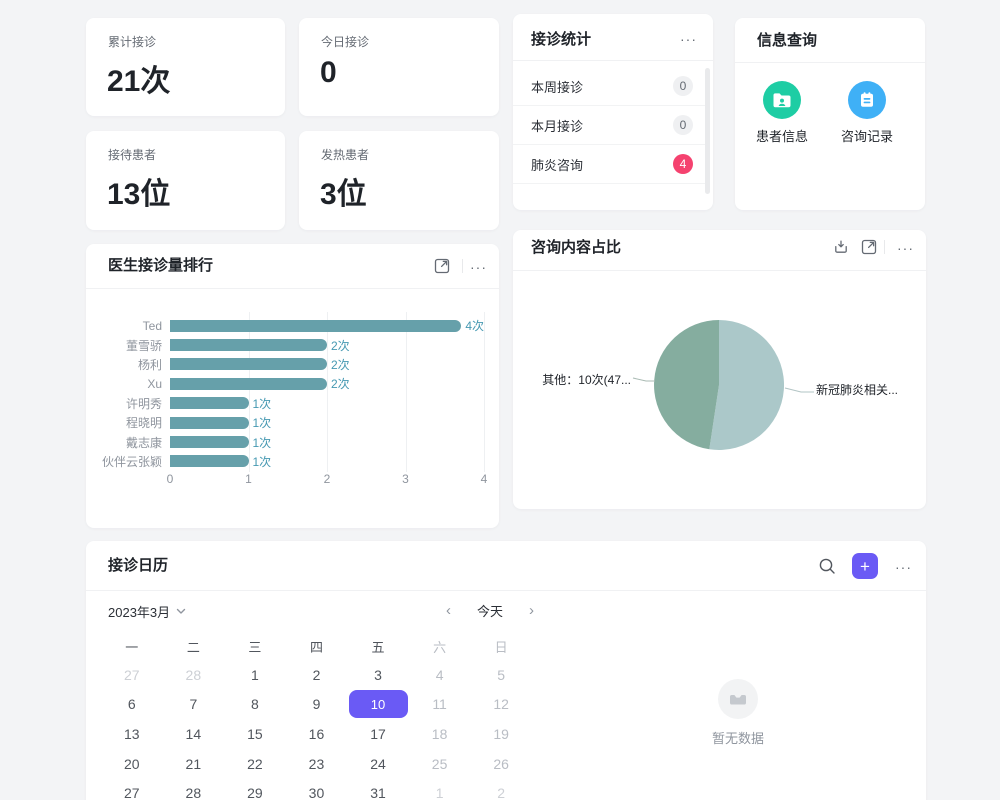 The height and width of the screenshot is (800, 1000). What do you see at coordinates (248, 479) in the screenshot?
I see `x-axis-tick: 1` at bounding box center [248, 479].